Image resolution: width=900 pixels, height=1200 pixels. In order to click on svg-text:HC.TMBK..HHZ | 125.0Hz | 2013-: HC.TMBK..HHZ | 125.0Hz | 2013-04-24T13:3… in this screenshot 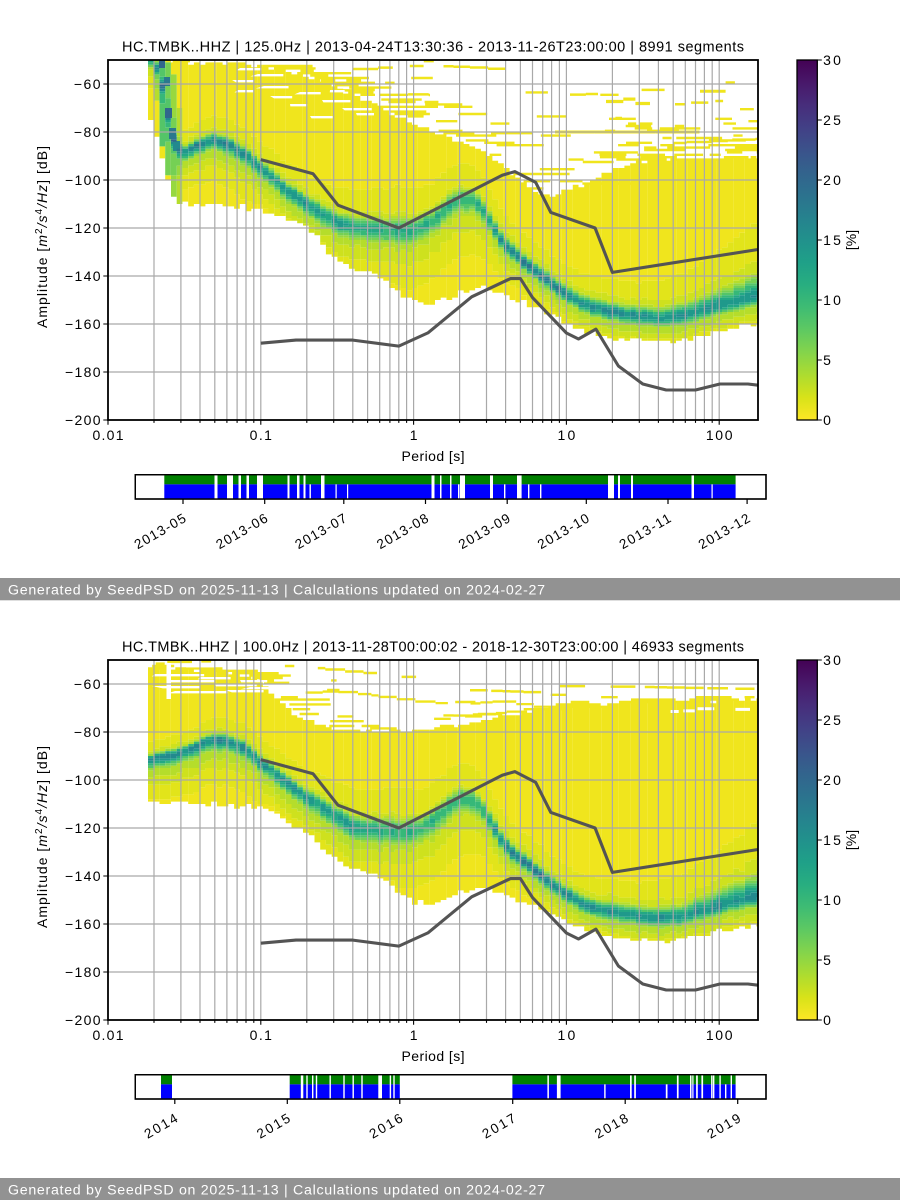, I will do `click(433, 48)`.